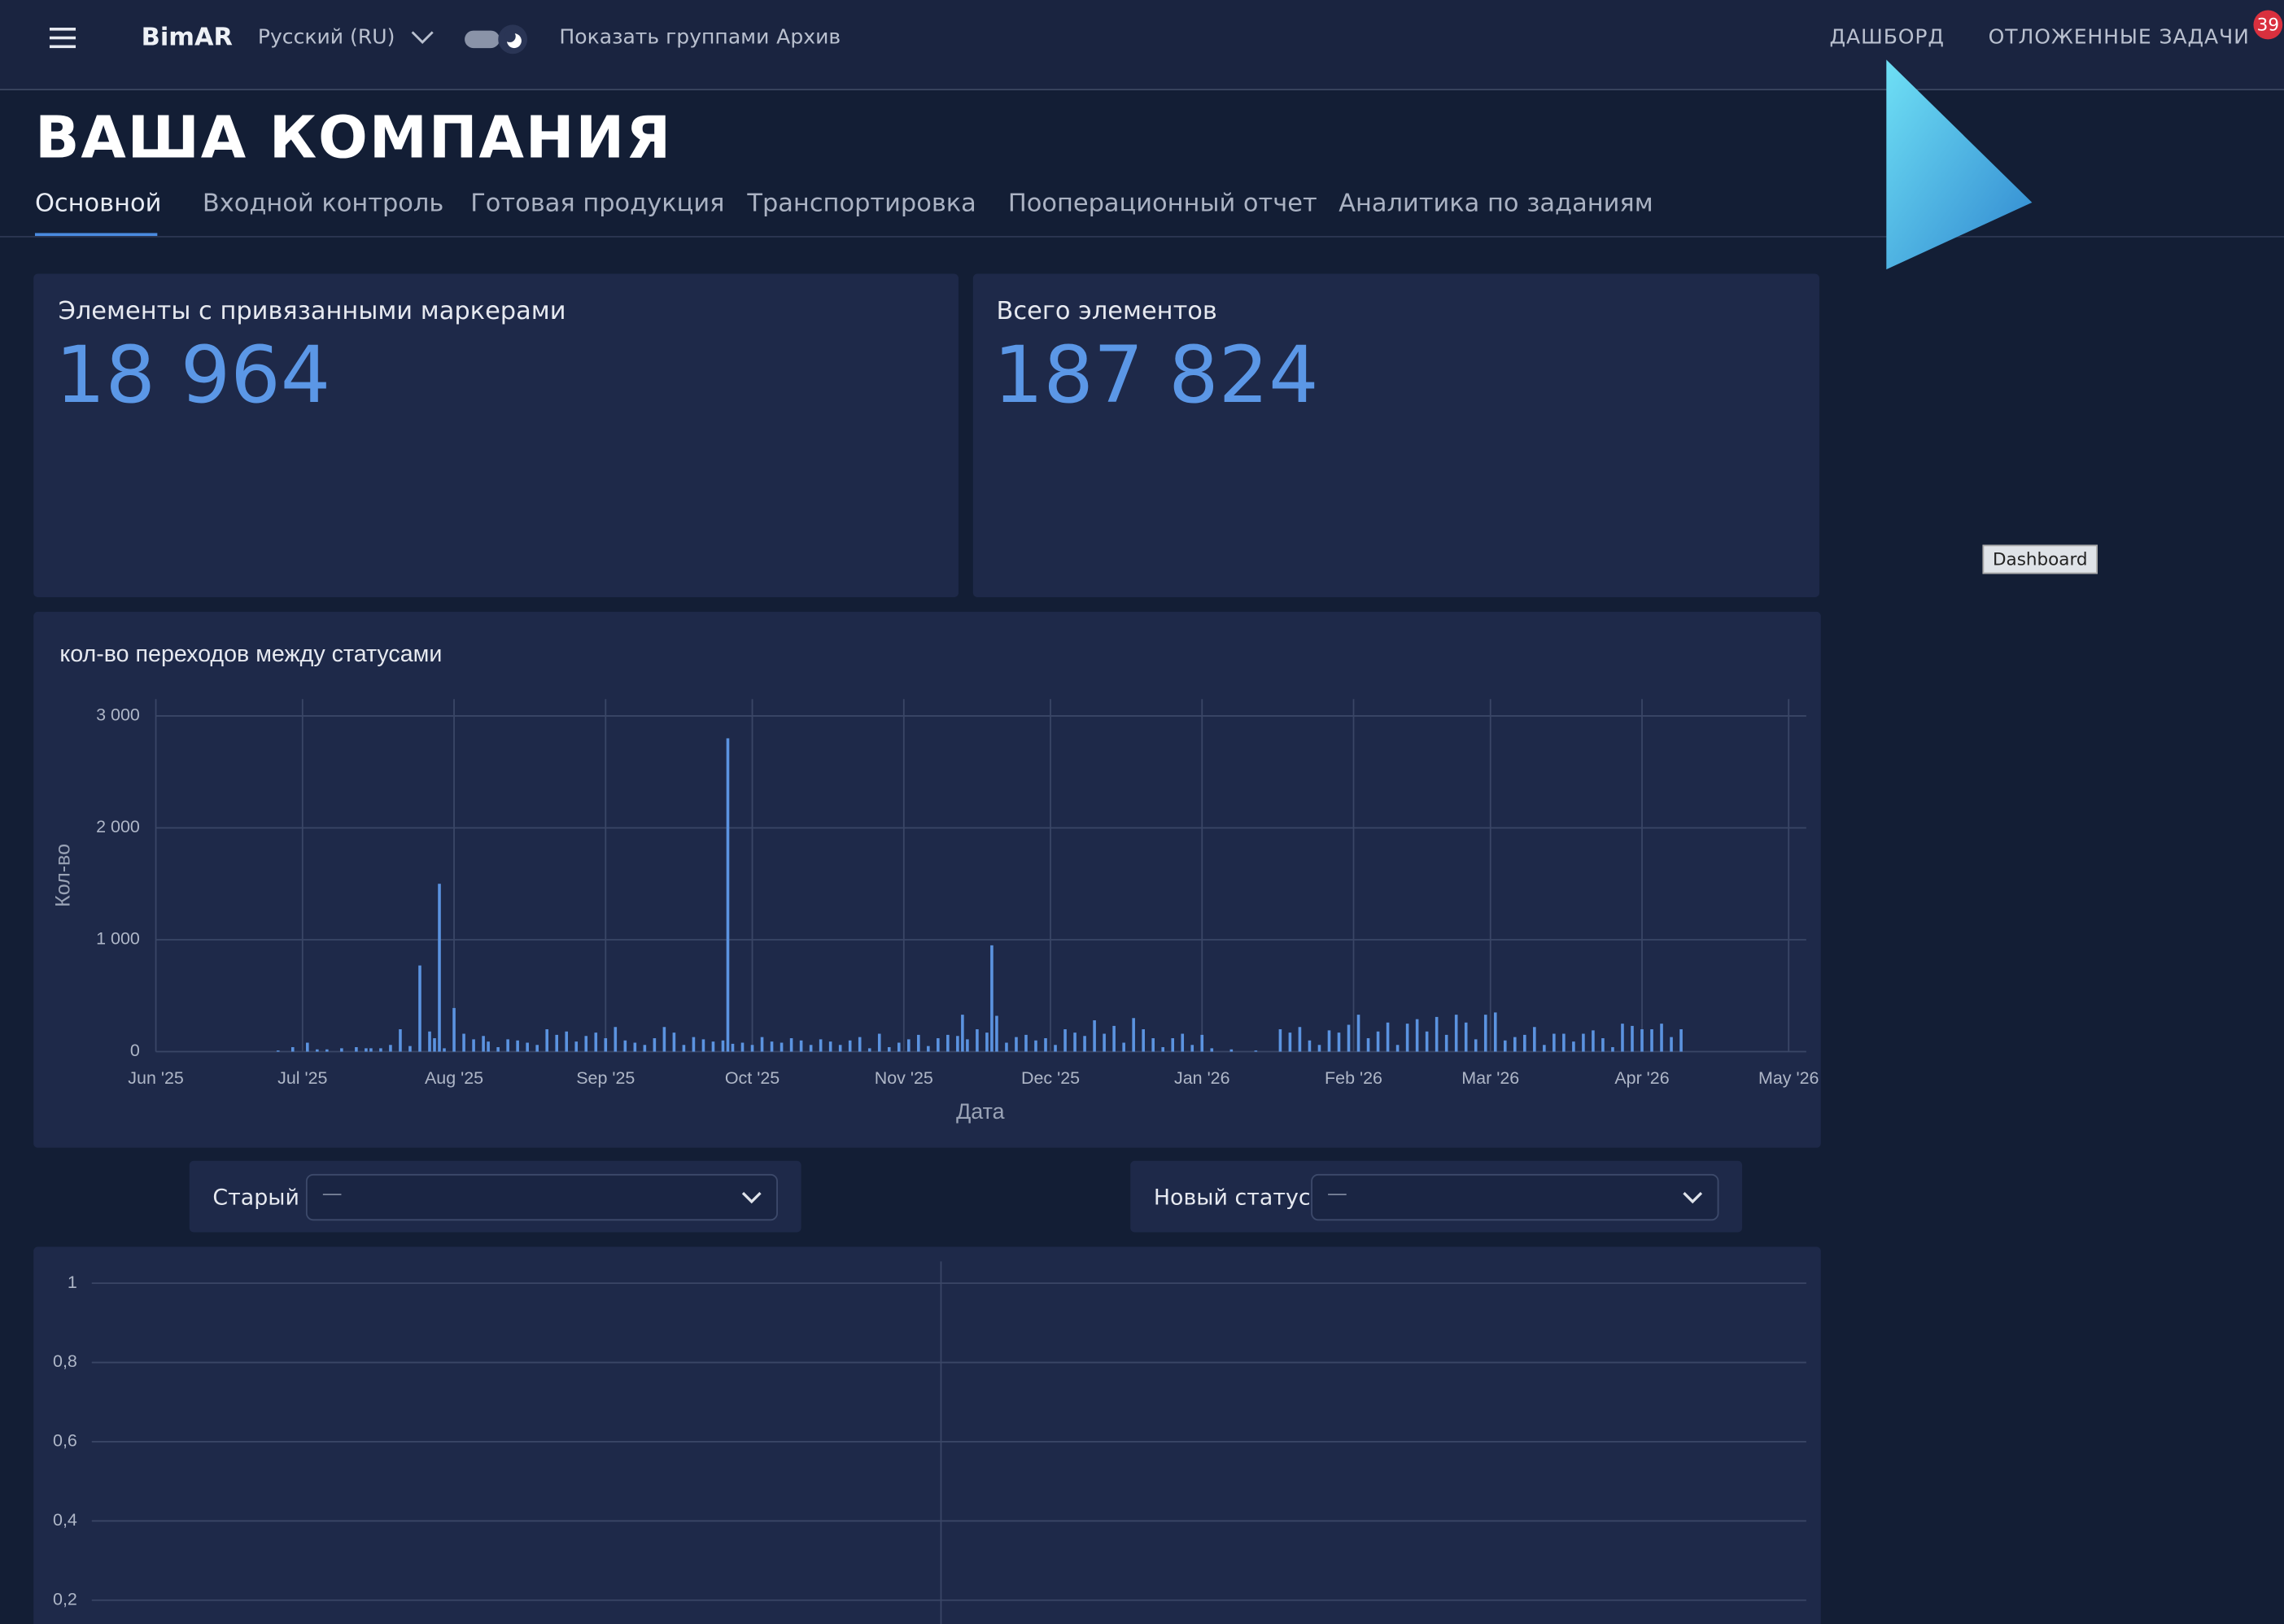  What do you see at coordinates (664, 38) in the screenshot?
I see `group-link: Показать группами` at bounding box center [664, 38].